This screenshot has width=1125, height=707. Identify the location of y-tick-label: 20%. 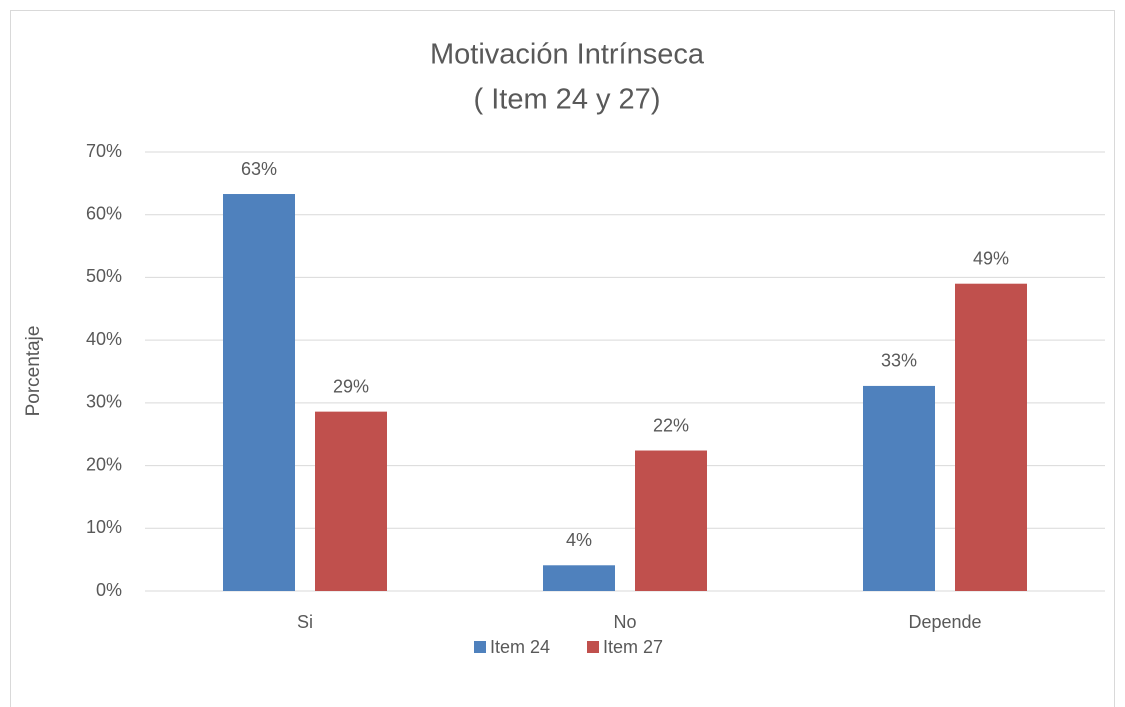
(104, 464).